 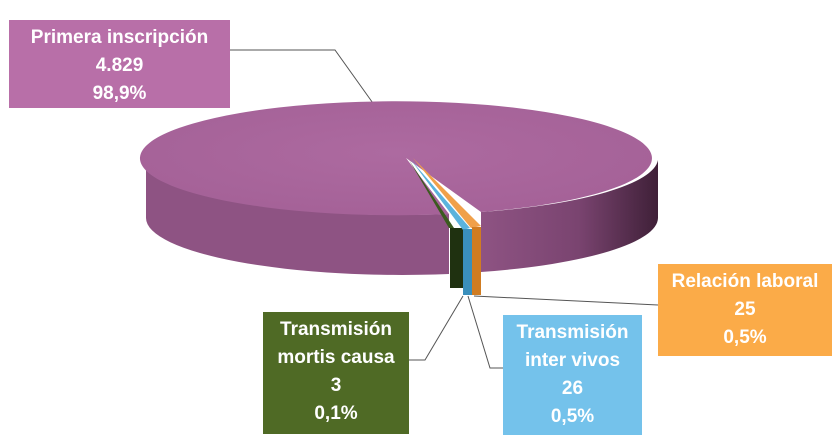 I want to click on data-label-primera-name: Primera inscripción, so click(x=119, y=37).